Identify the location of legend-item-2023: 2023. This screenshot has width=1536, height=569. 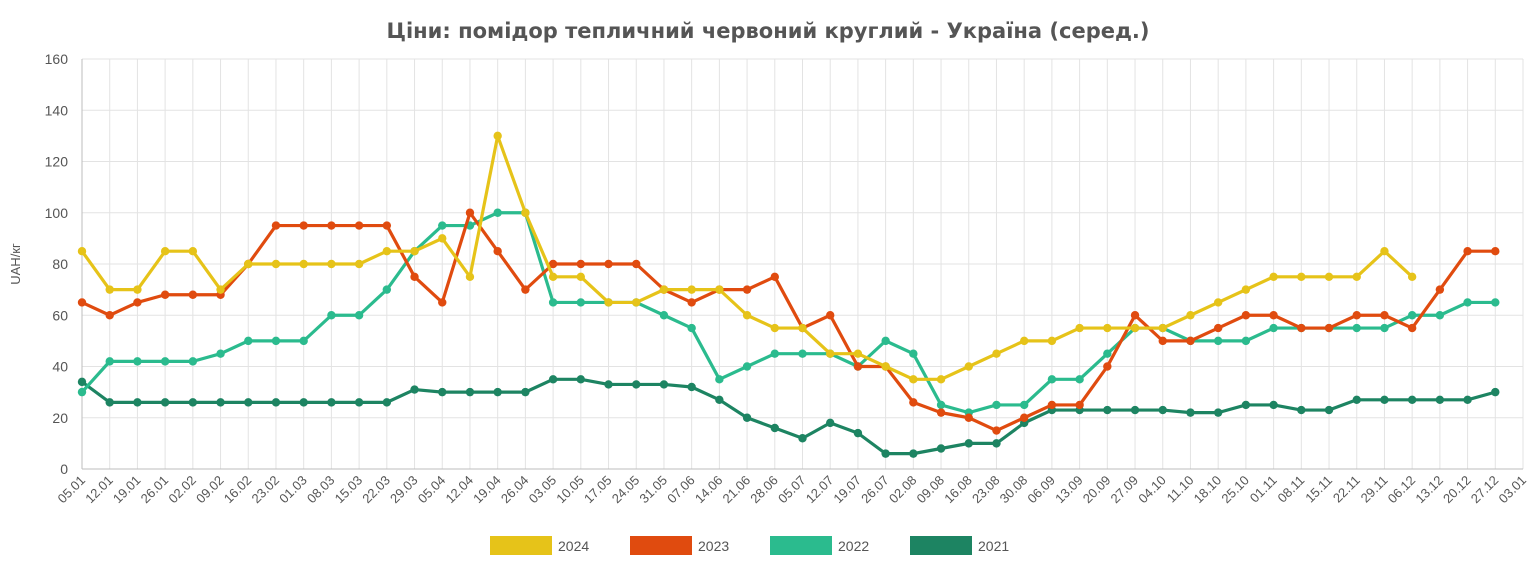
(679, 545).